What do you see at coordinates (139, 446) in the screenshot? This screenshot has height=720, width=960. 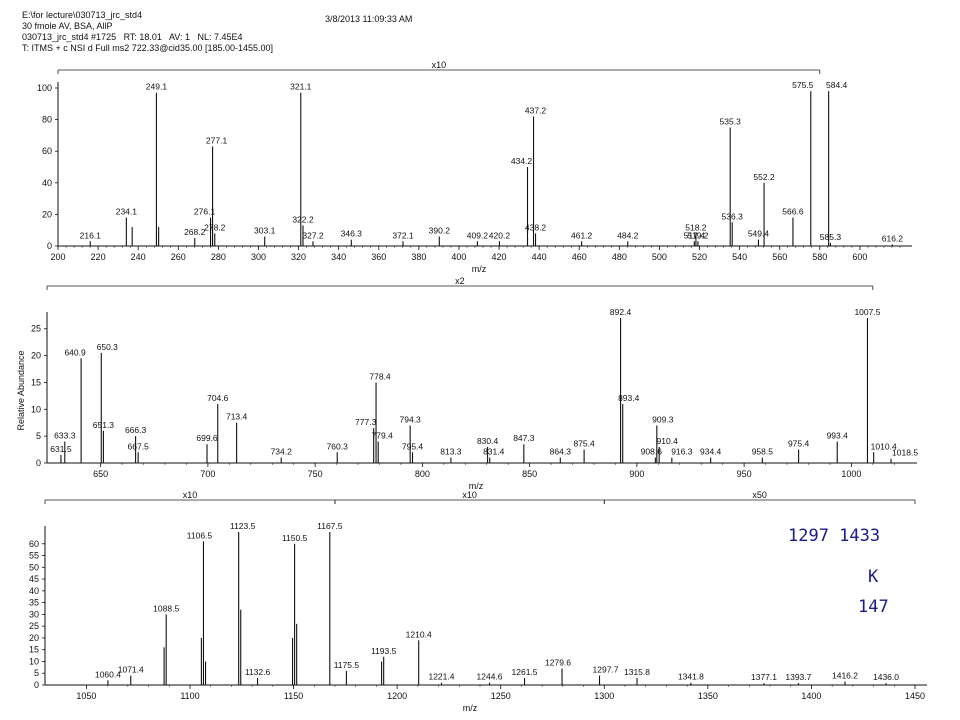 I see `panel-2-peak-label: 667.5` at bounding box center [139, 446].